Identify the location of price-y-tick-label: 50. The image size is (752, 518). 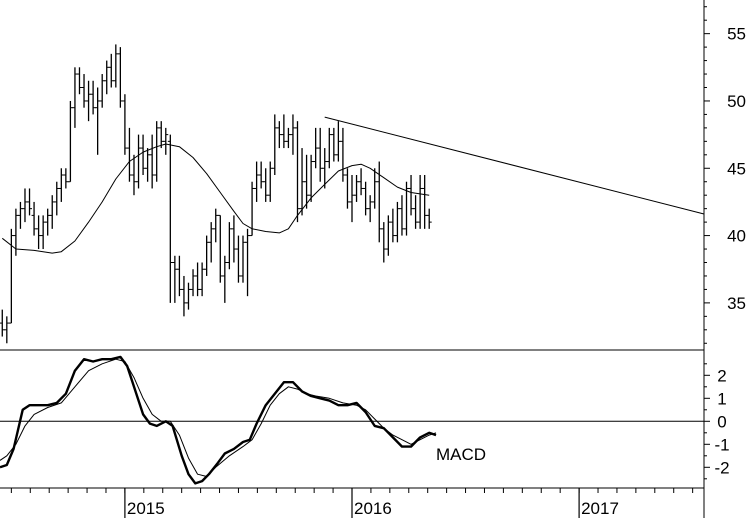
(736, 101).